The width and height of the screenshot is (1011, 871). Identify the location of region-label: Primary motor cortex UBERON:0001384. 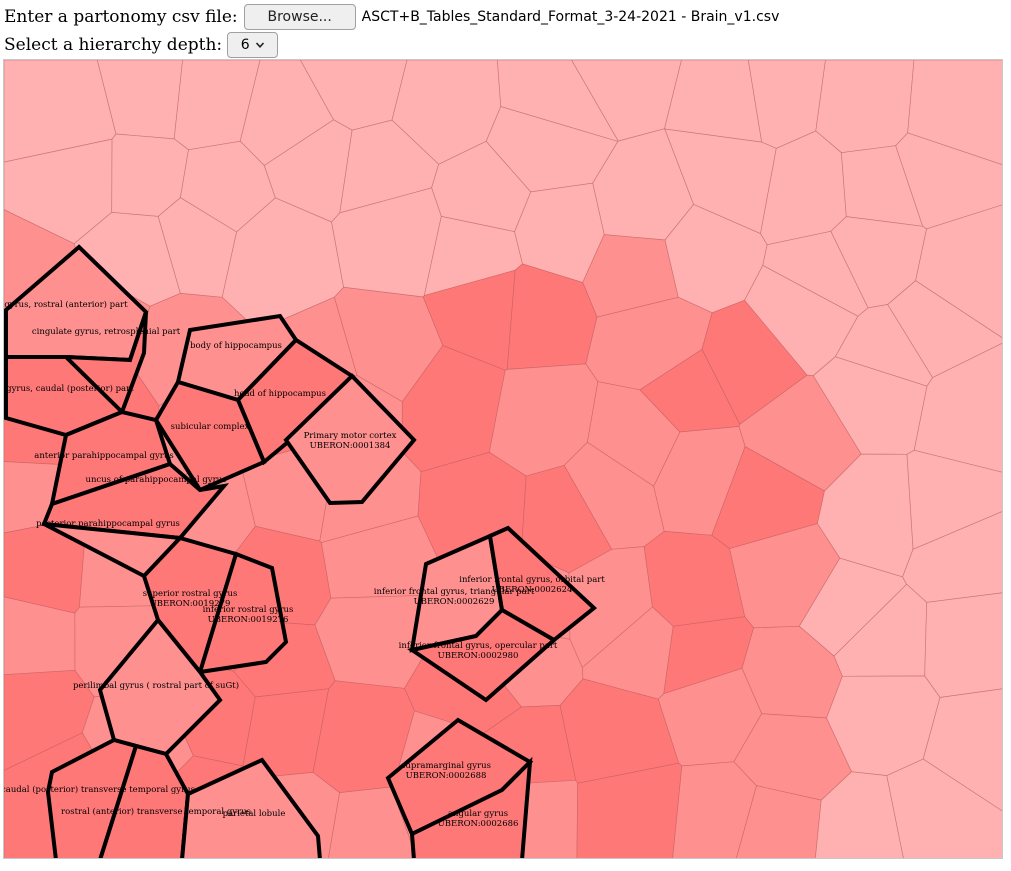
(350, 441).